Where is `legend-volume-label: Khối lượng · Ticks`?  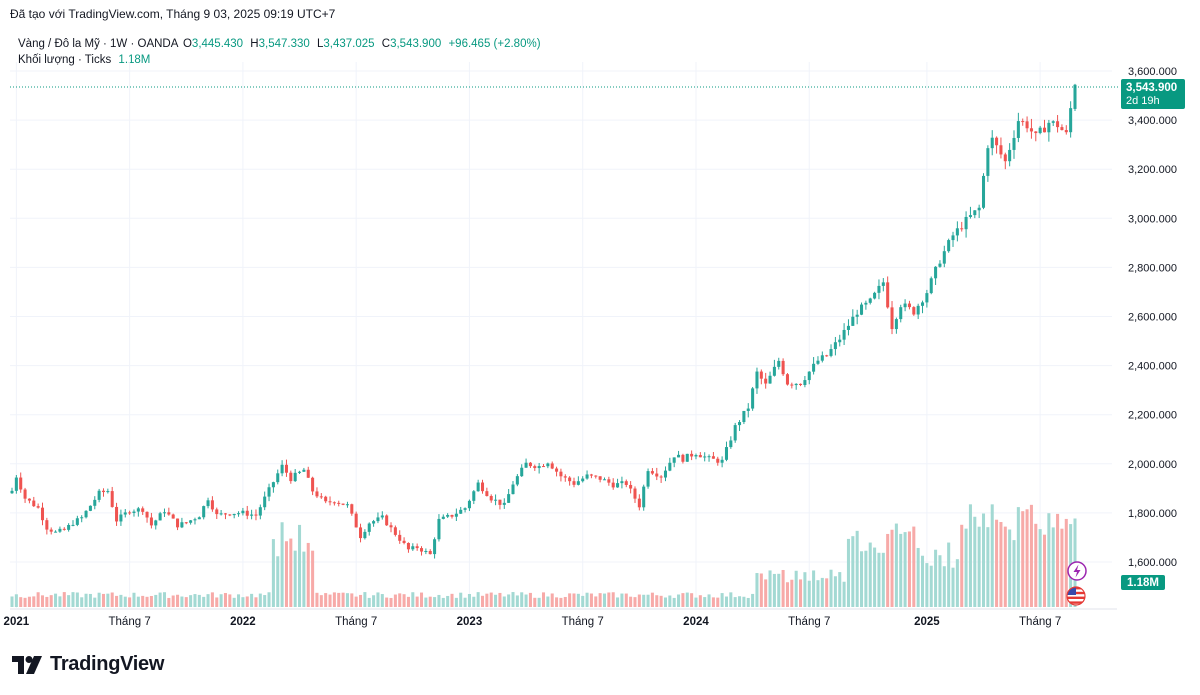
legend-volume-label: Khối lượng · Ticks is located at coordinates (65, 60).